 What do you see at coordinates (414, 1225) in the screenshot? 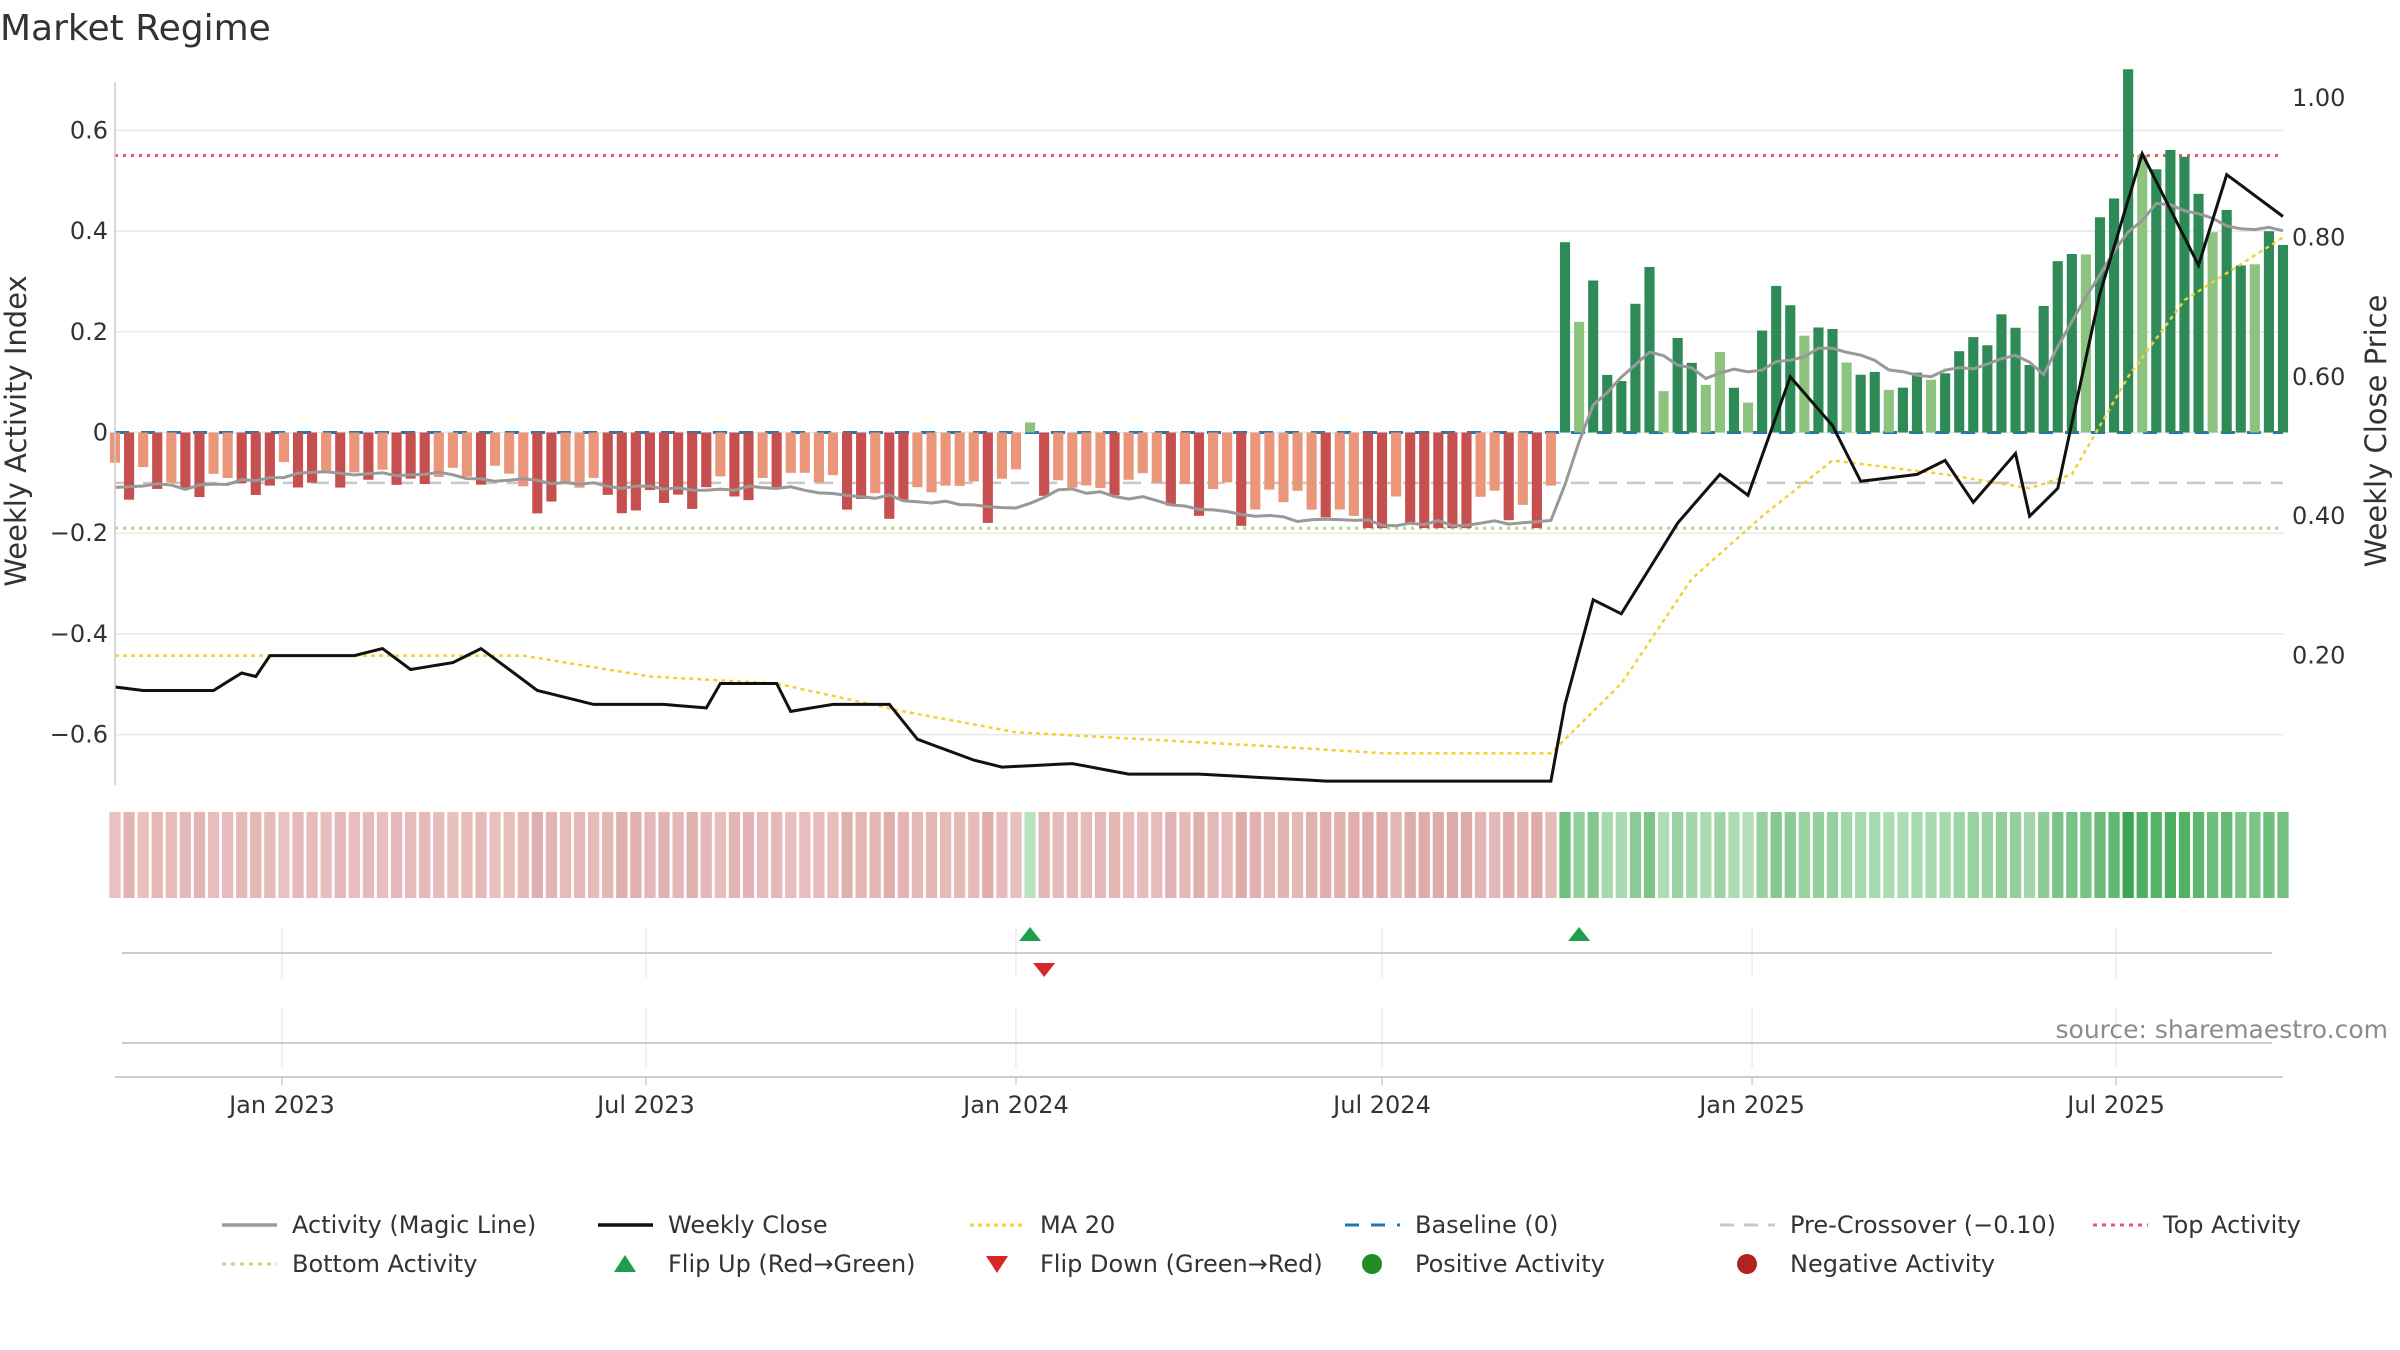
I see `legend-label-0: Activity (Magic Line)` at bounding box center [414, 1225].